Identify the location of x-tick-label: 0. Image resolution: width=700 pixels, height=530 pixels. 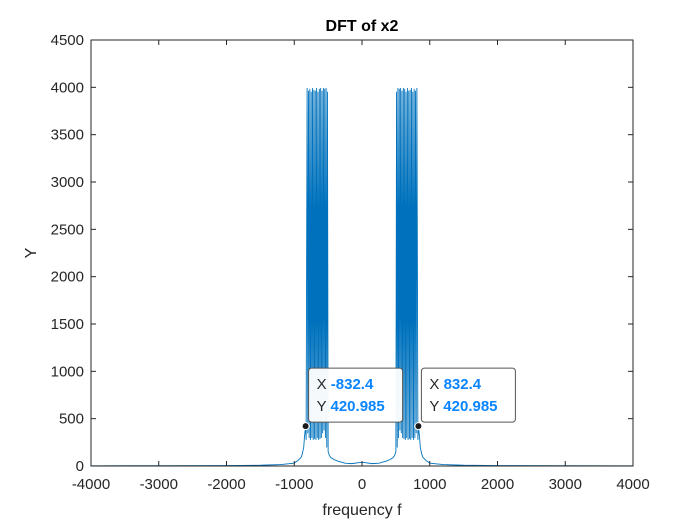
(362, 484).